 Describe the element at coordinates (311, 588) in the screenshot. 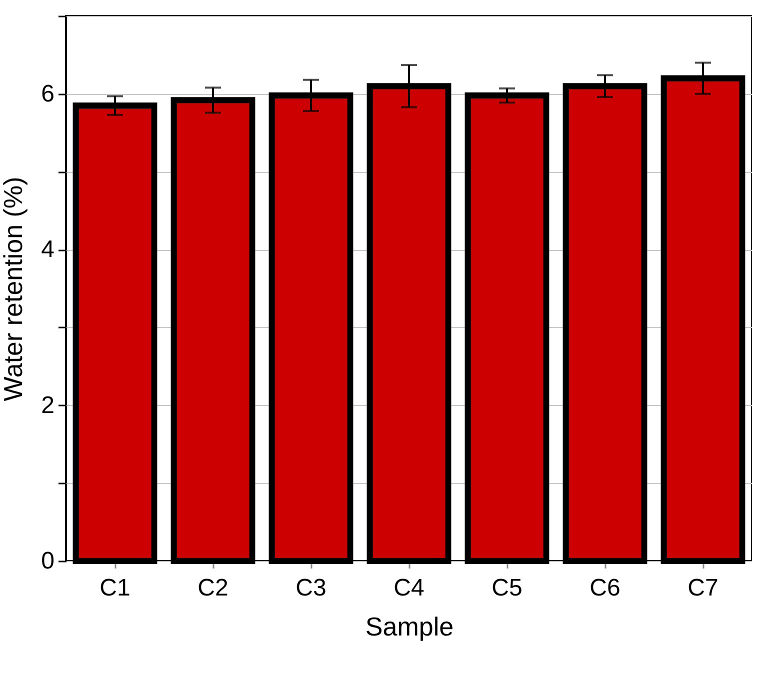

I see `x-tick-label: C3` at that location.